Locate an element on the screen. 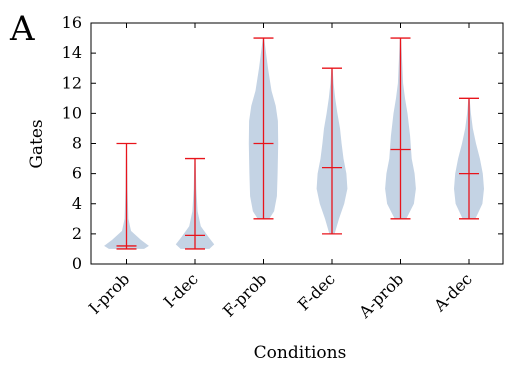  x-axis-label: Conditions is located at coordinates (300, 353).